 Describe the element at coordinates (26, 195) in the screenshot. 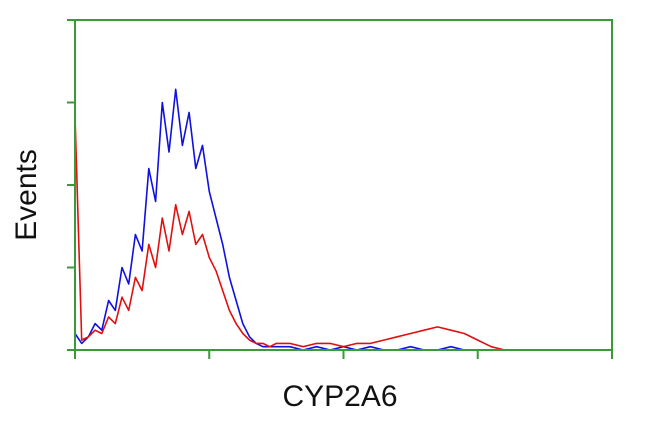

I see `y-axis-label: Events` at that location.